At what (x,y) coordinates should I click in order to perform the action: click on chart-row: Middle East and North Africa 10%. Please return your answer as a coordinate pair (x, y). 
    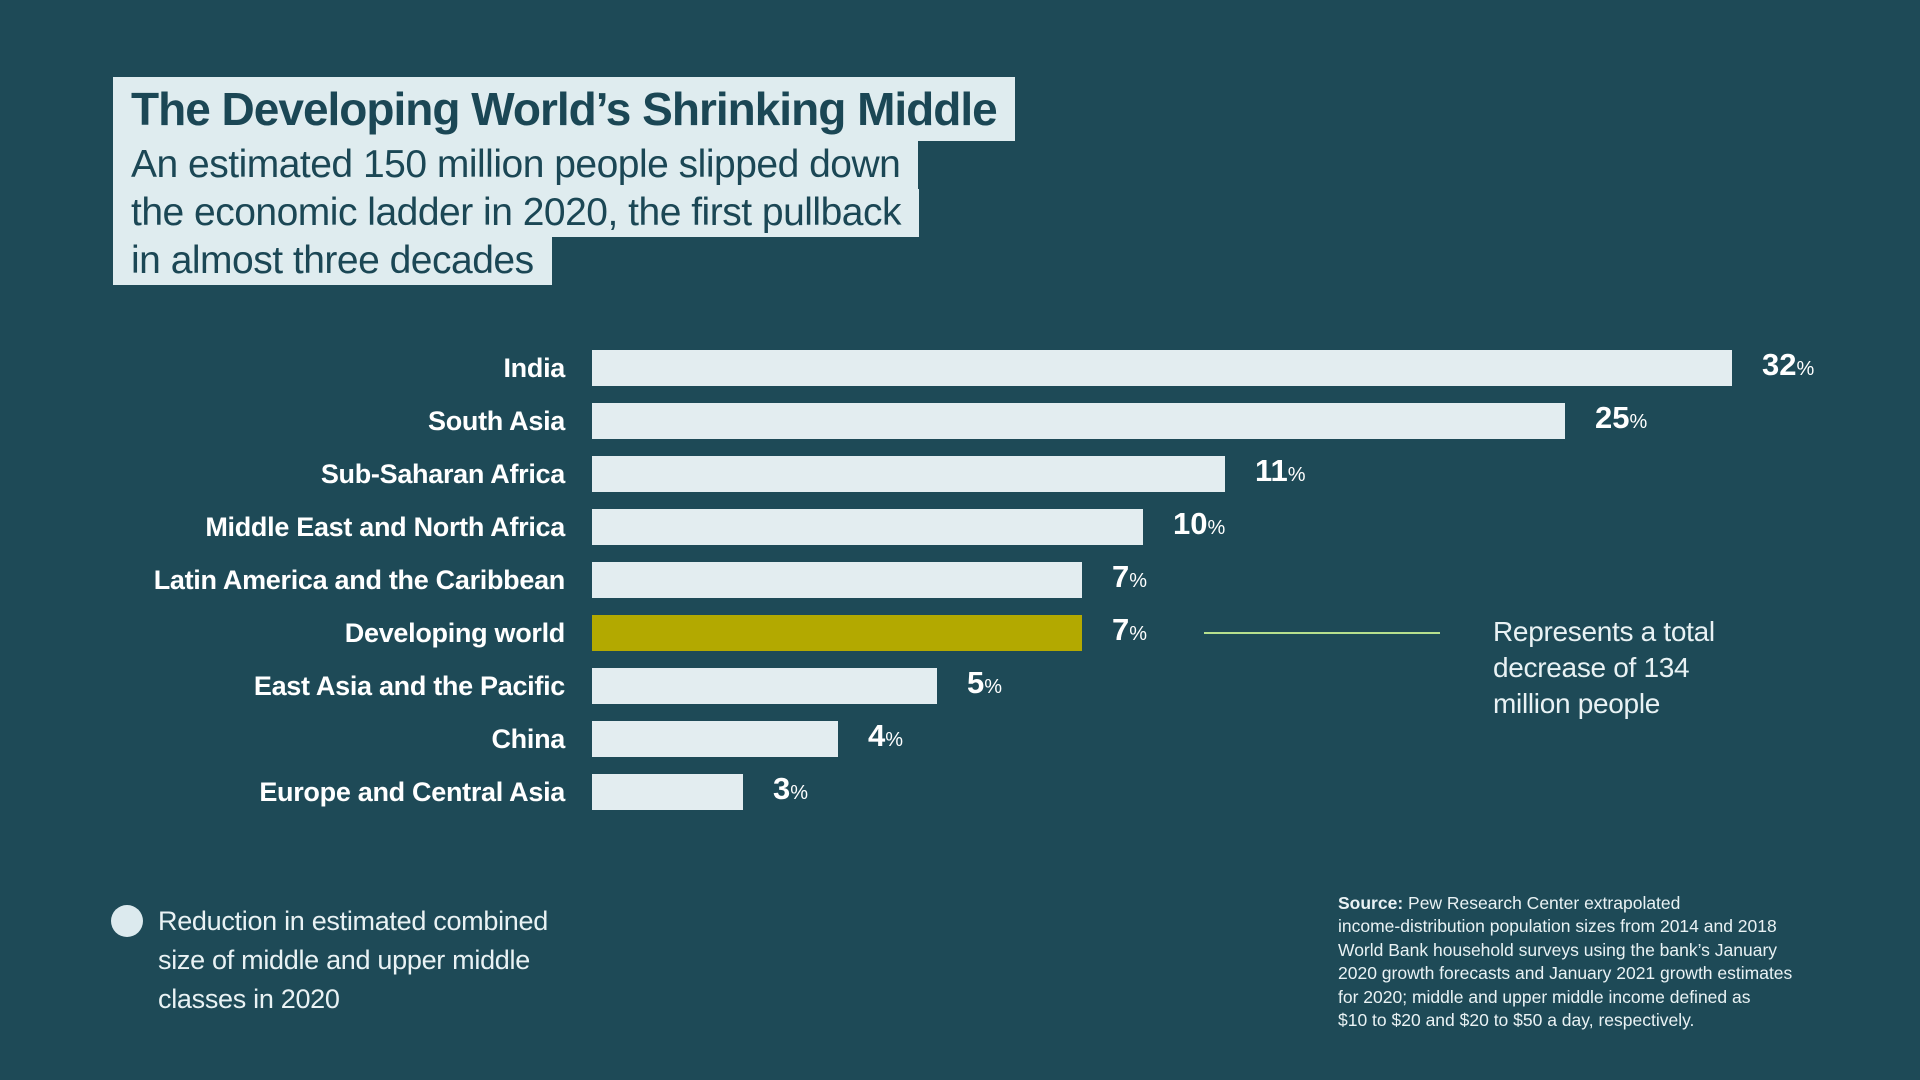
    Looking at the image, I should click on (613, 525).